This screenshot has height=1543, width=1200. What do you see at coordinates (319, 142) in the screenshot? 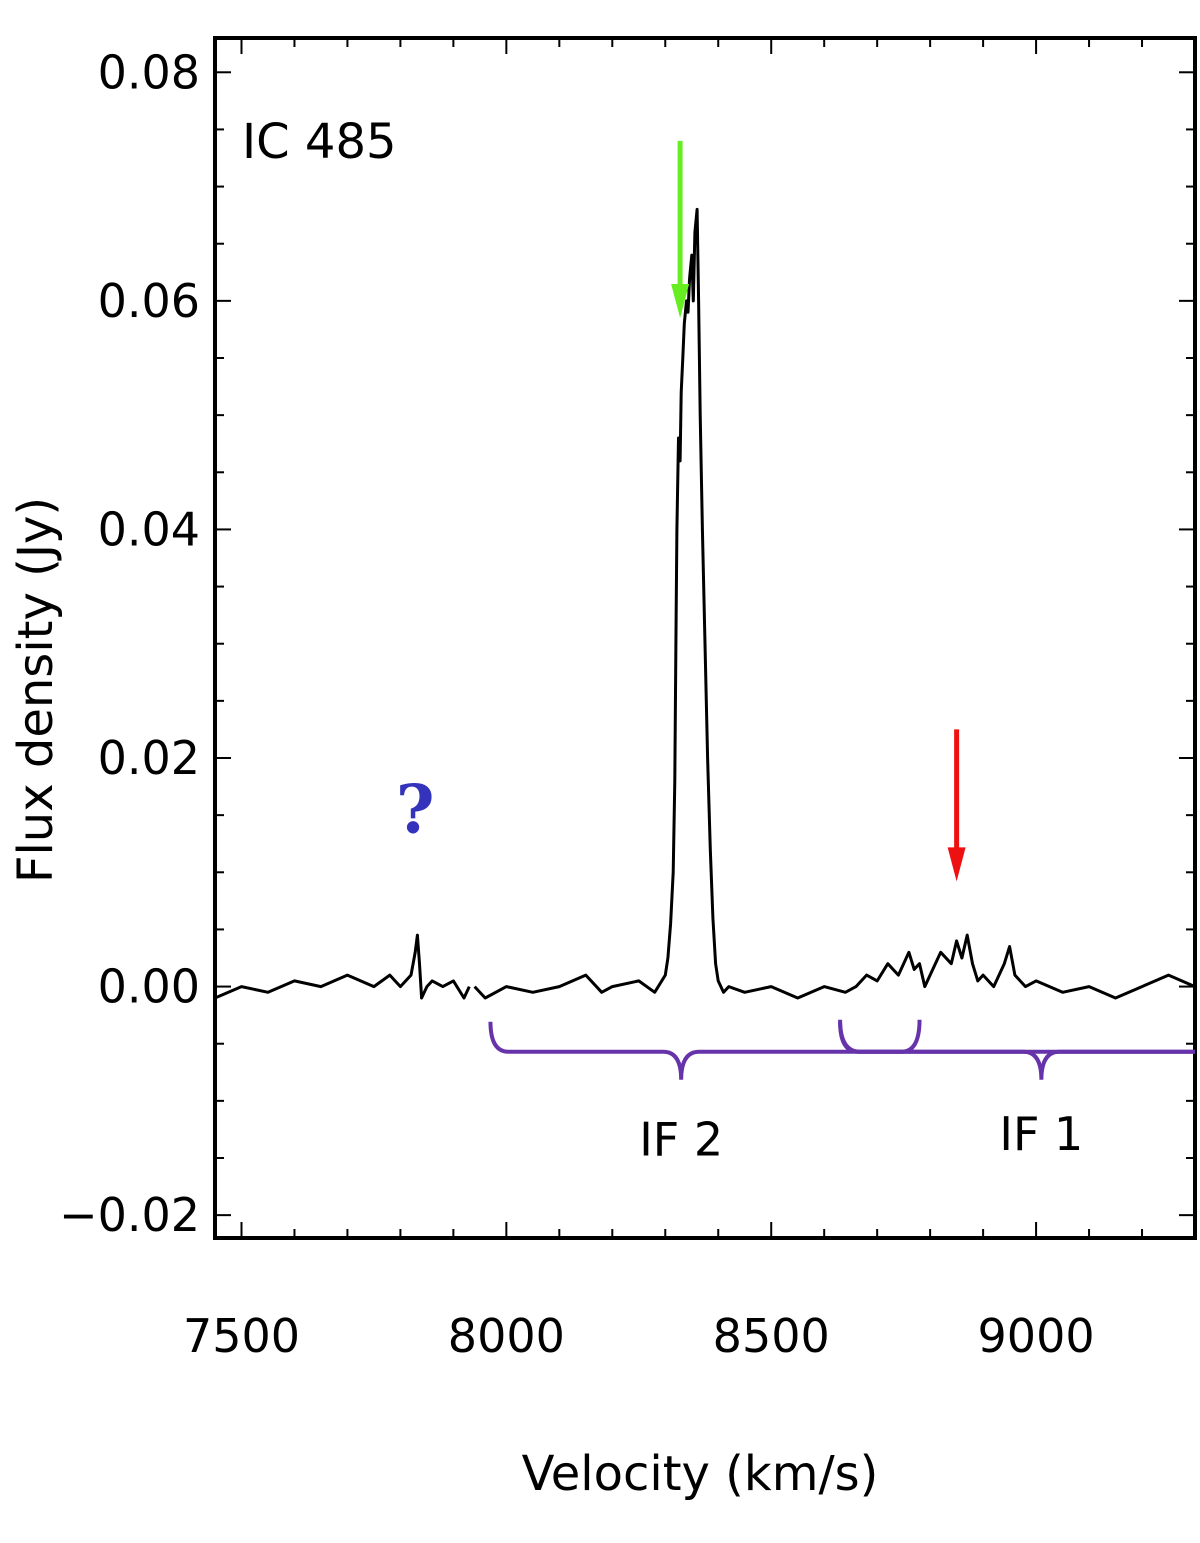
I see `chart-title: IC 485` at bounding box center [319, 142].